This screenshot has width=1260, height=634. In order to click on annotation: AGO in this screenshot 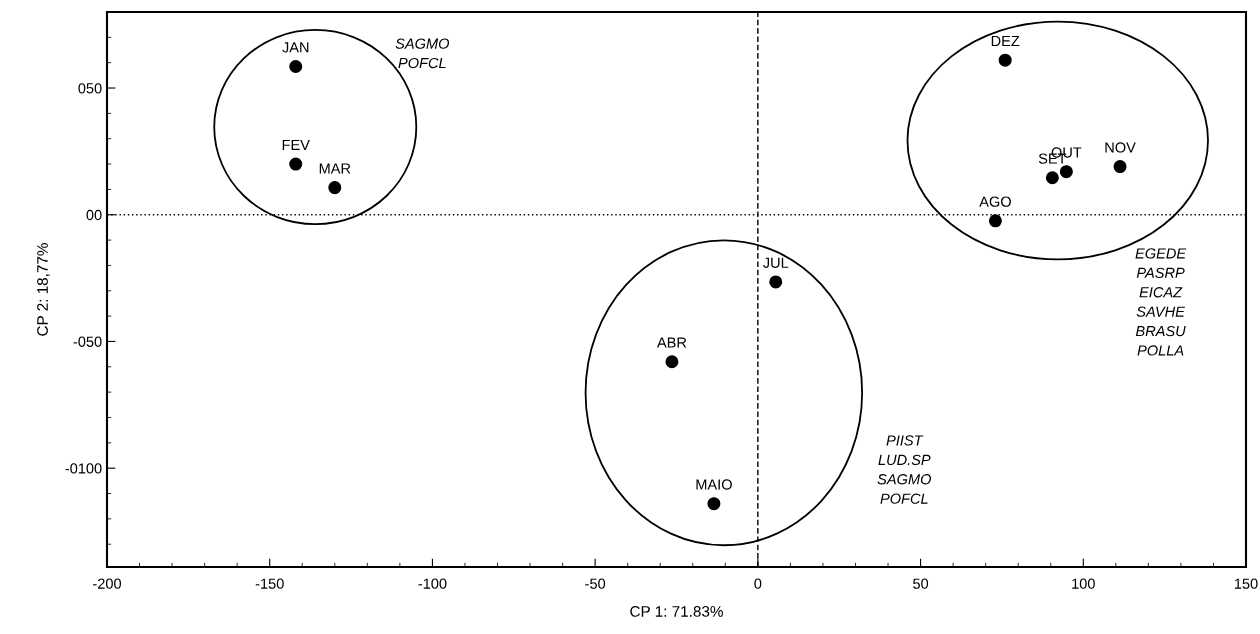, I will do `click(995, 201)`.